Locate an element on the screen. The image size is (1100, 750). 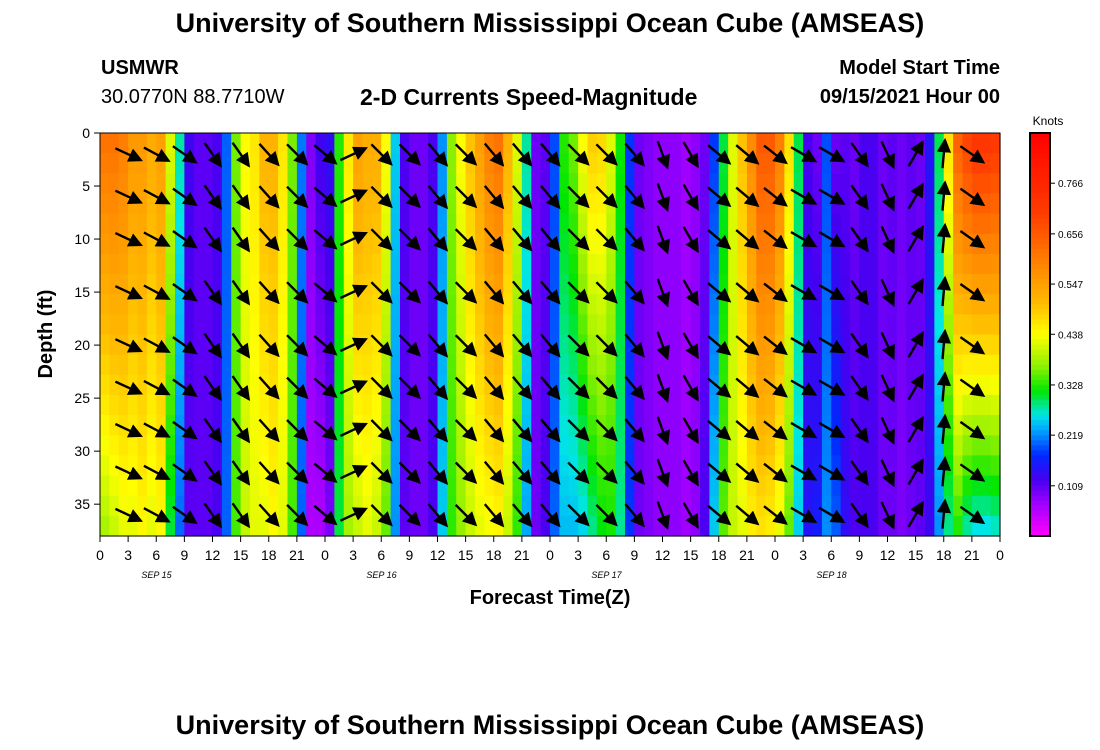
model-start-label: Model Start Time is located at coordinates (919, 68).